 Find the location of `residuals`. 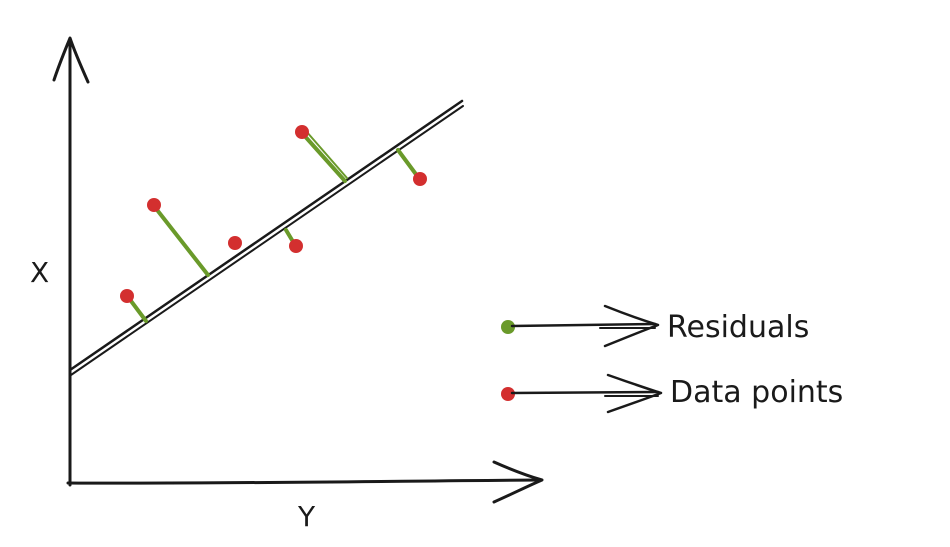

residuals is located at coordinates (273, 226).